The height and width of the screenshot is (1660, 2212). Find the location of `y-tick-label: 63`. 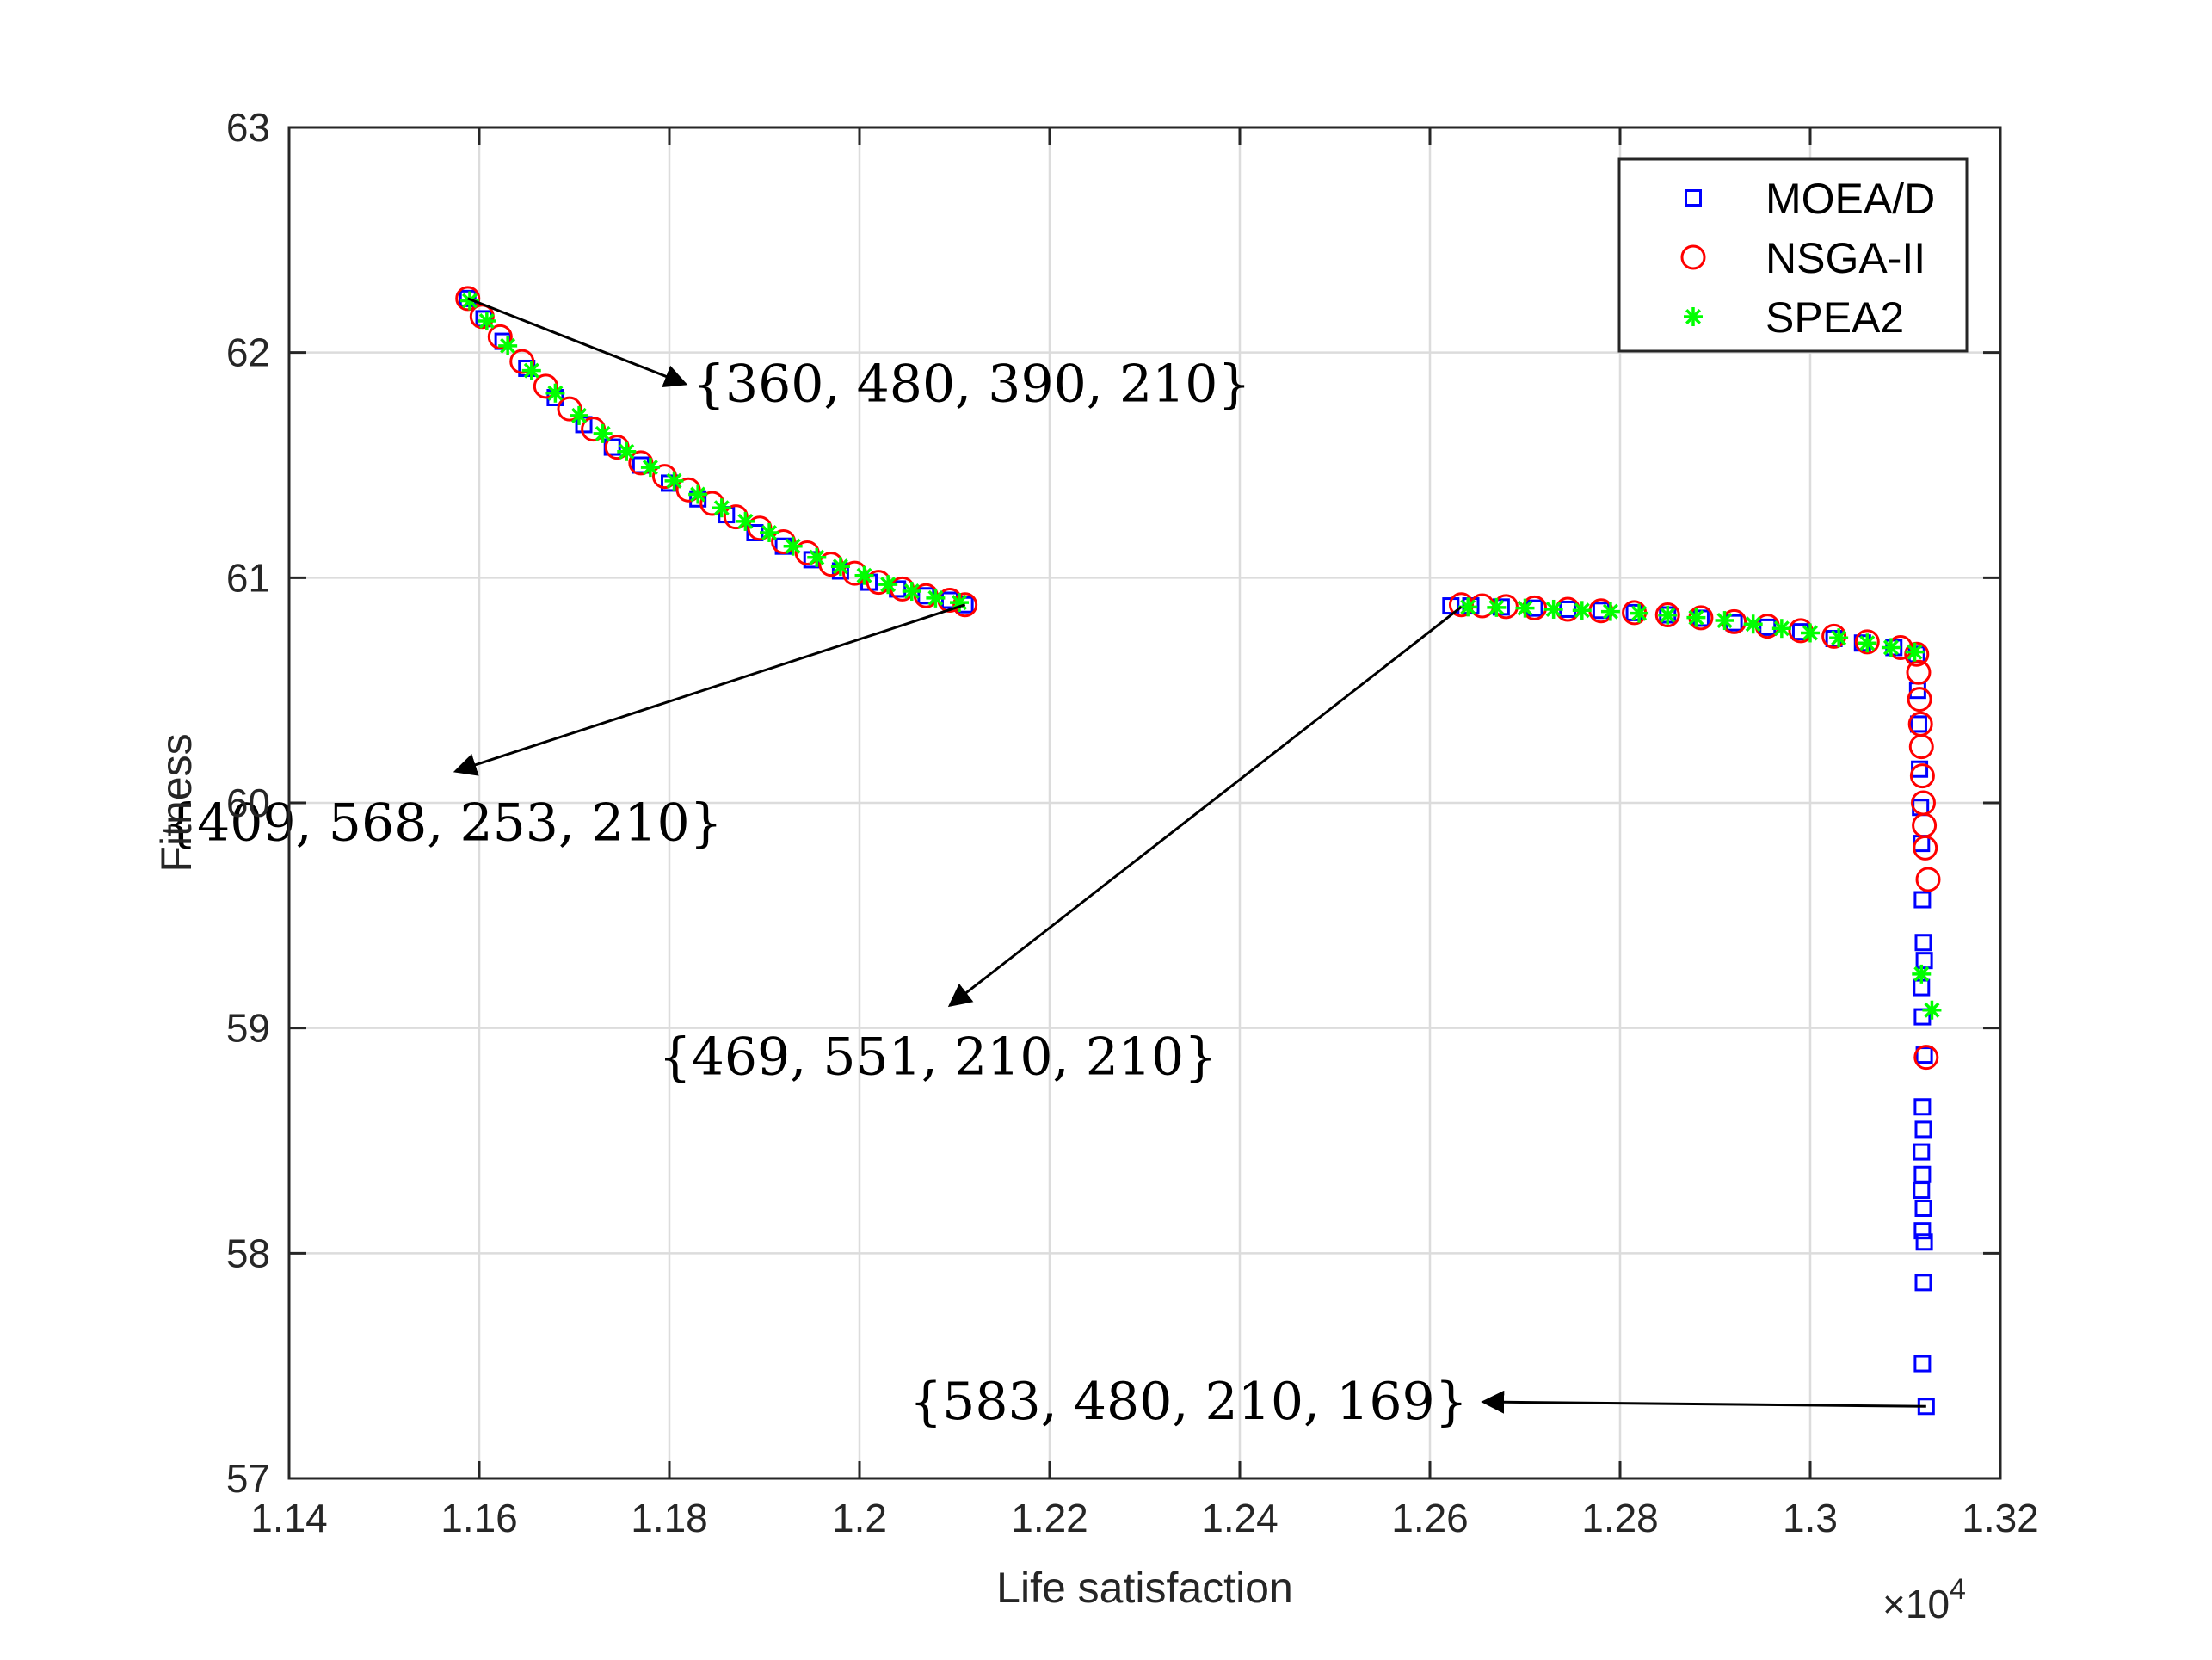

y-tick-label: 63 is located at coordinates (248, 128).